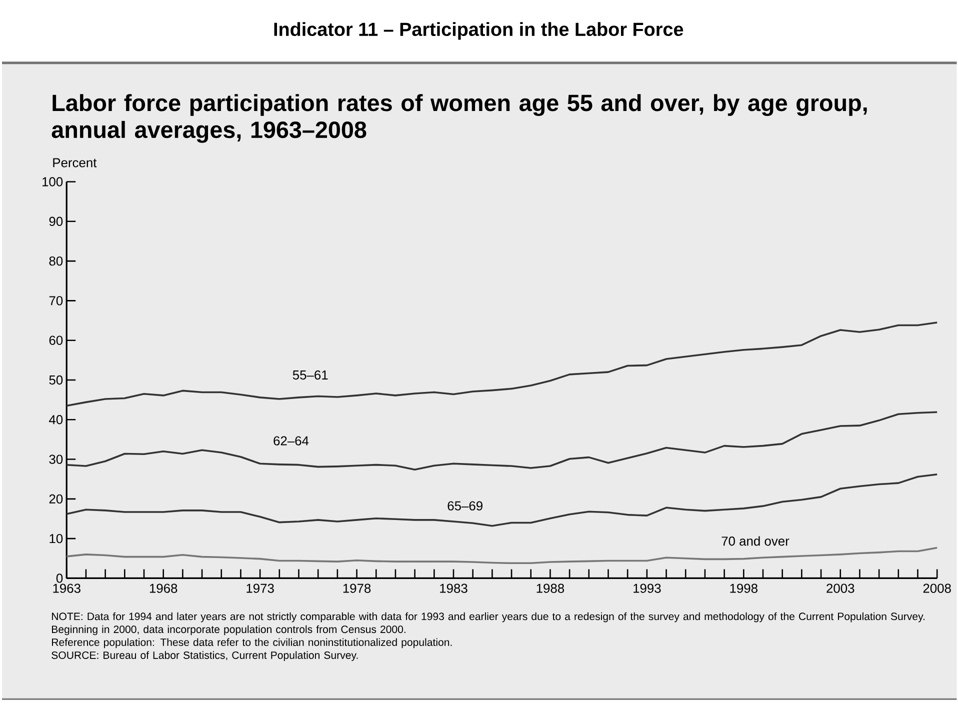 This screenshot has width=958, height=718. What do you see at coordinates (205, 656) in the screenshot?
I see `source-note: SOURCE: Bureau of Labor Statistics, Current Population Survey.` at bounding box center [205, 656].